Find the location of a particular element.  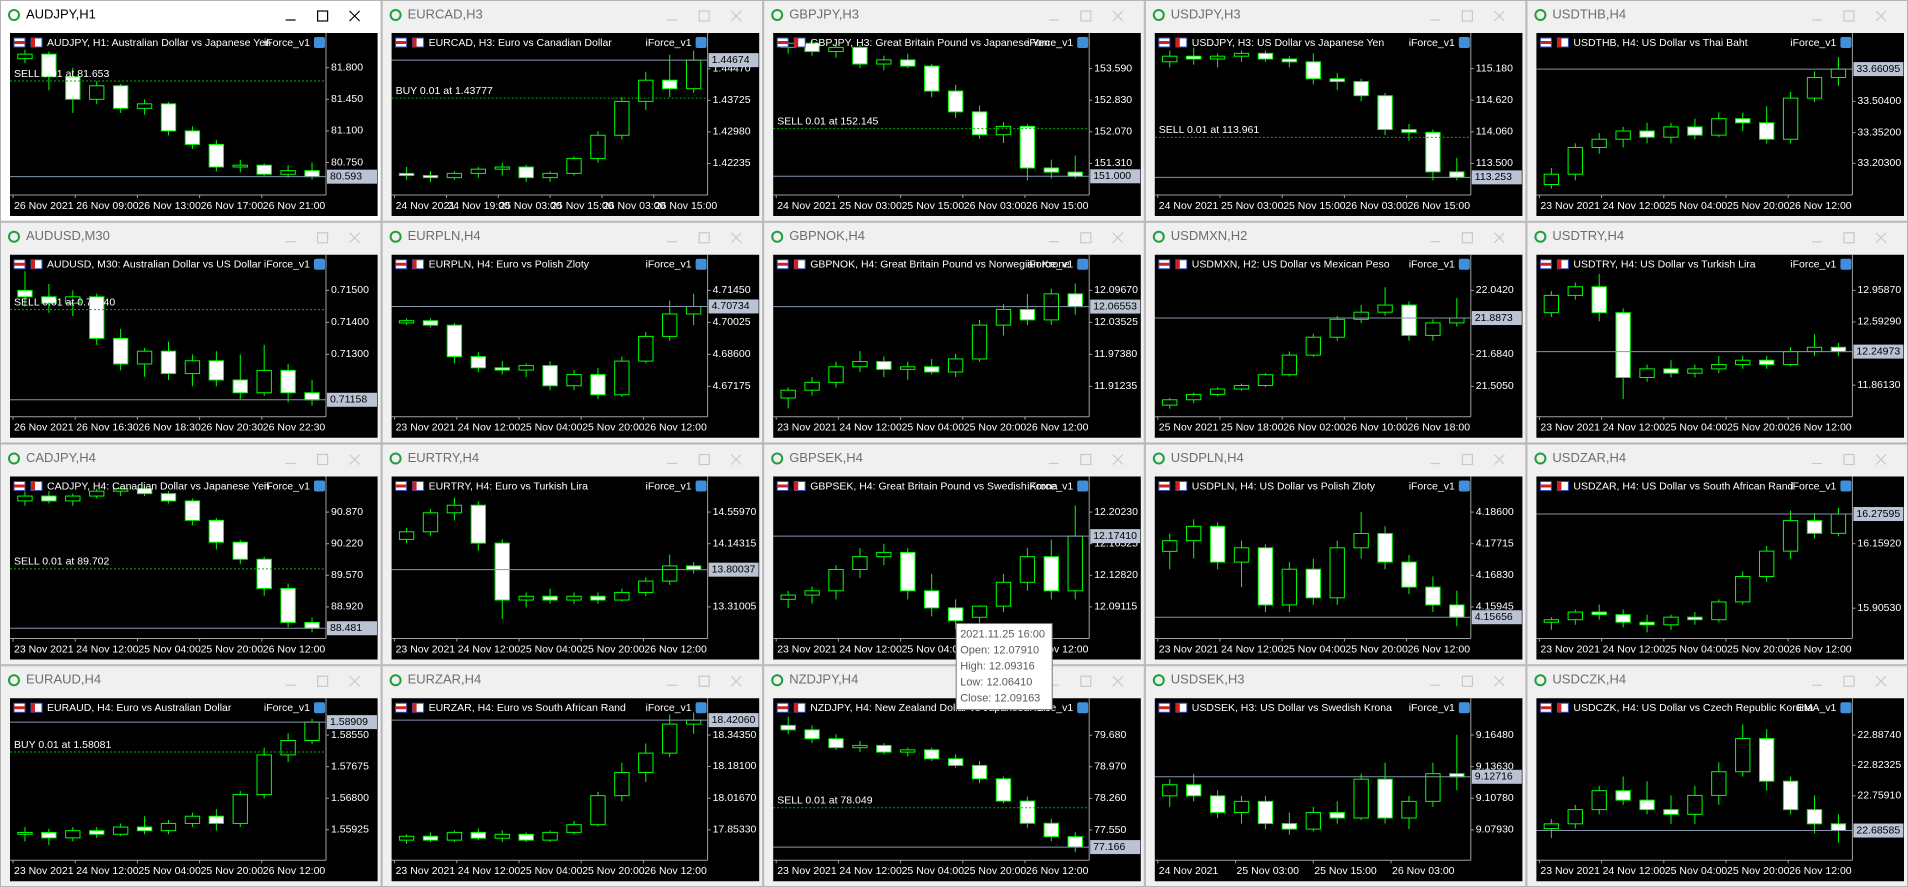

window-title: EURTRY,H4 is located at coordinates (444, 457).